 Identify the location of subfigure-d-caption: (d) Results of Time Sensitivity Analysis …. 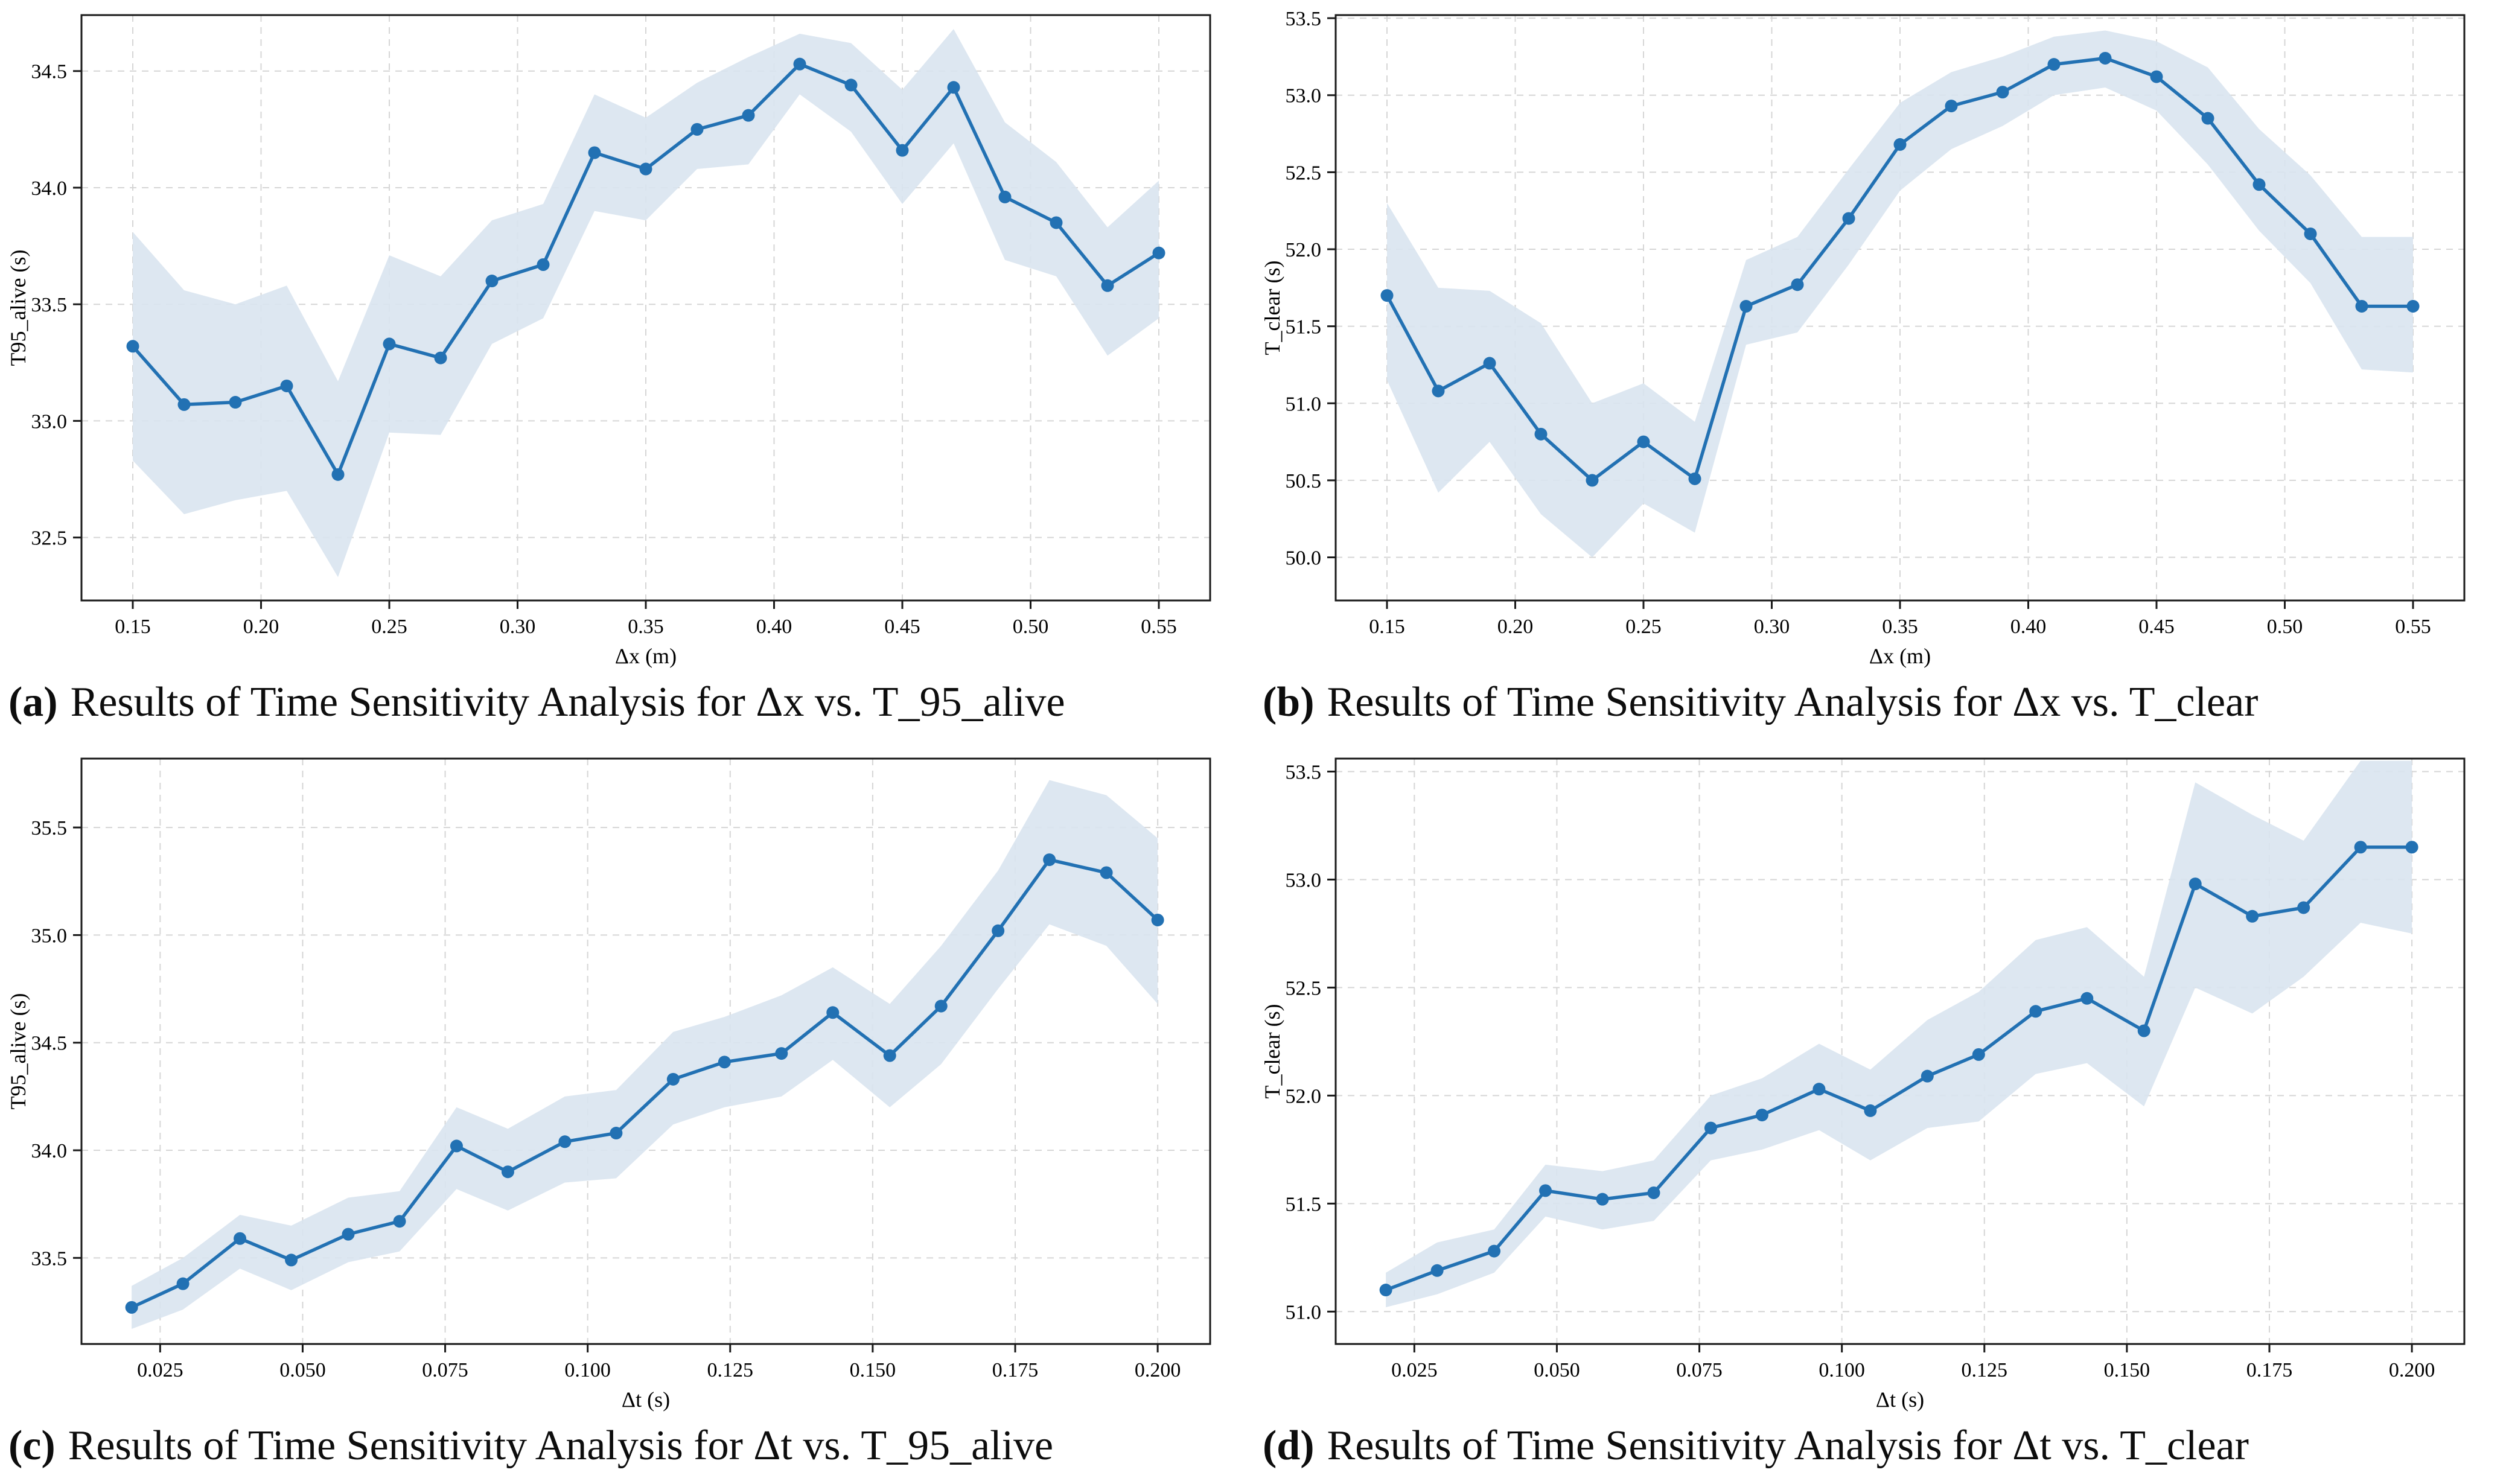
(1882, 1447).